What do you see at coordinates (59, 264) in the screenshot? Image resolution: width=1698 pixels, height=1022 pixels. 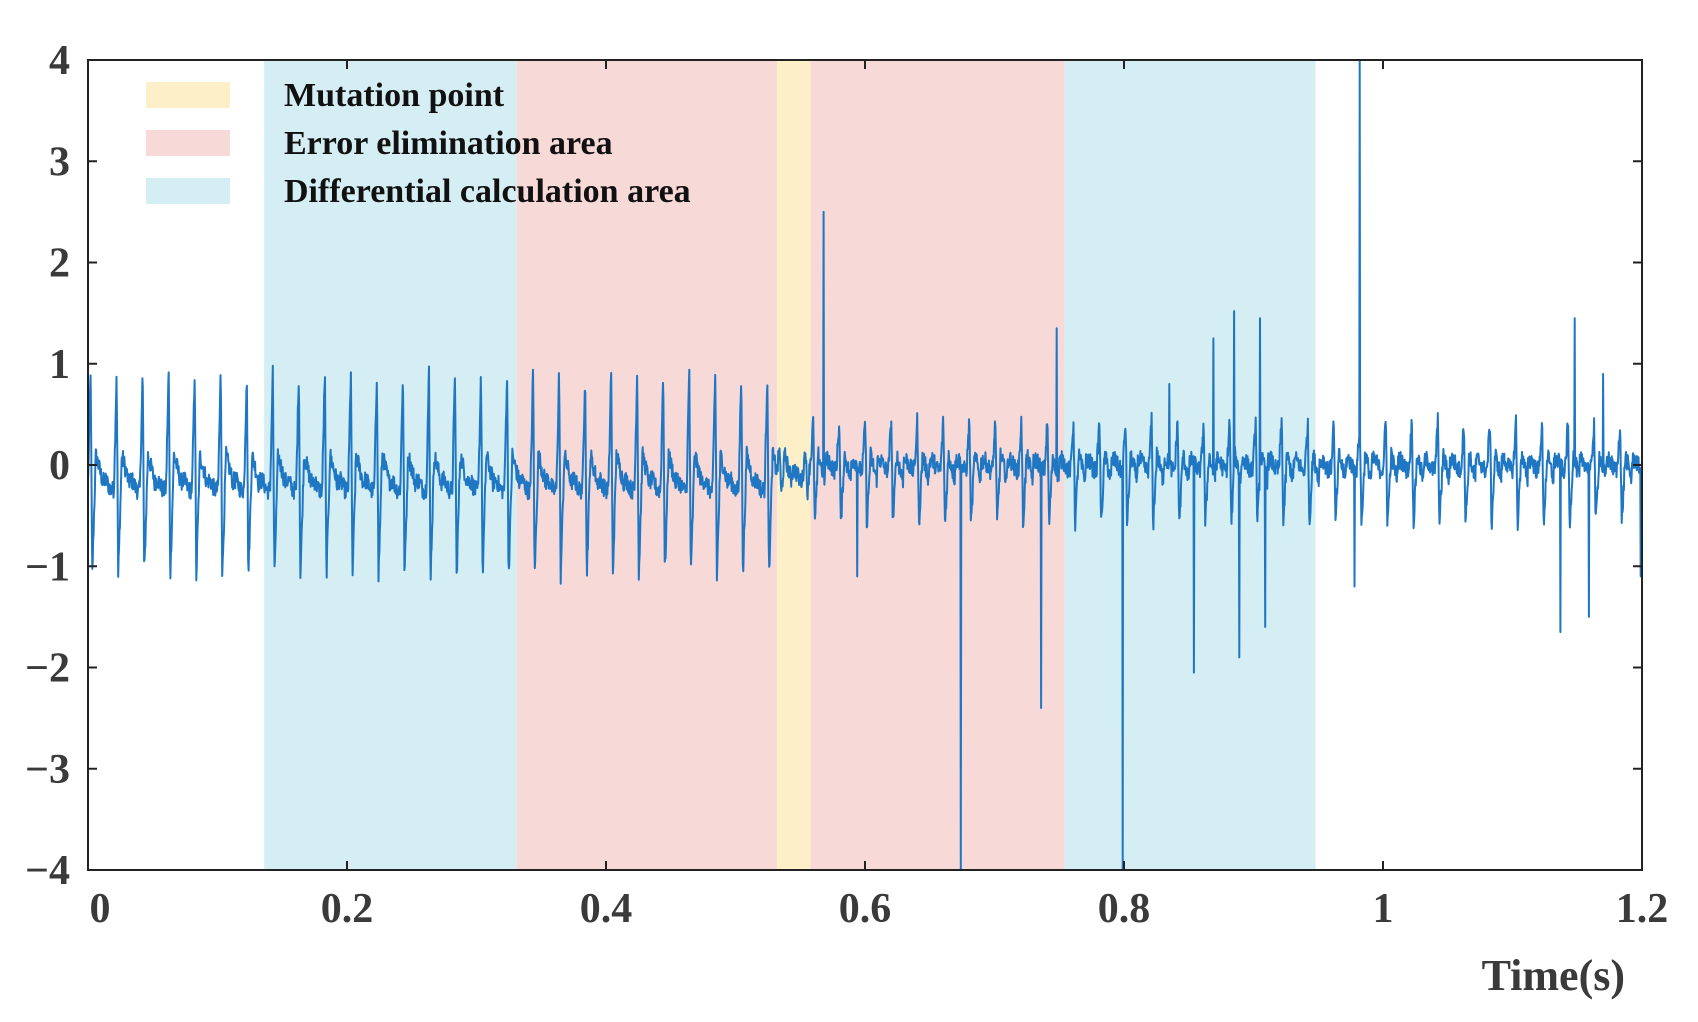 I see `y-tick-label: 2` at bounding box center [59, 264].